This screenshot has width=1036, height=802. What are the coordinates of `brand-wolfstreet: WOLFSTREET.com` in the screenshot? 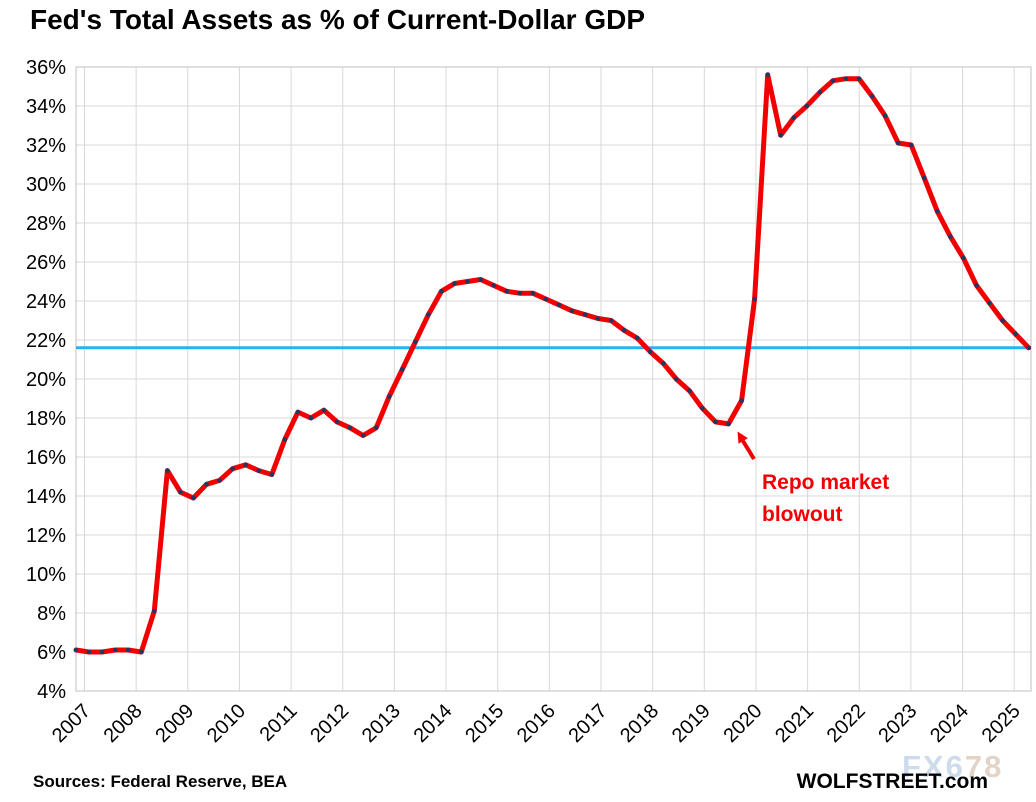 It's located at (892, 781).